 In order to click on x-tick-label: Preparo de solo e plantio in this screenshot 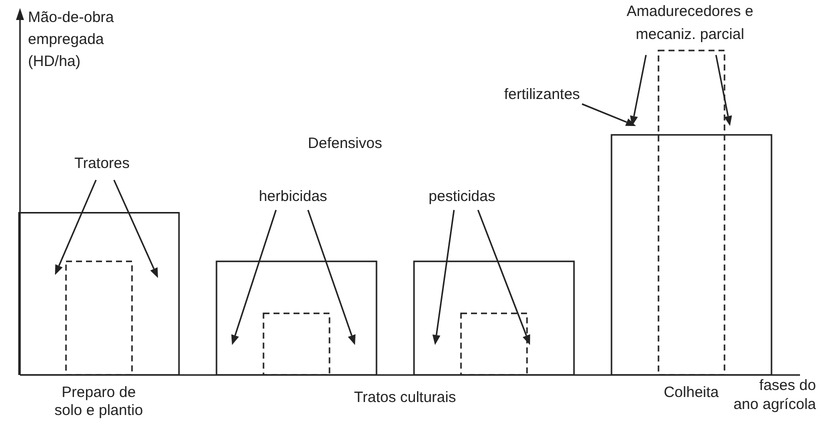, I will do `click(98, 401)`.